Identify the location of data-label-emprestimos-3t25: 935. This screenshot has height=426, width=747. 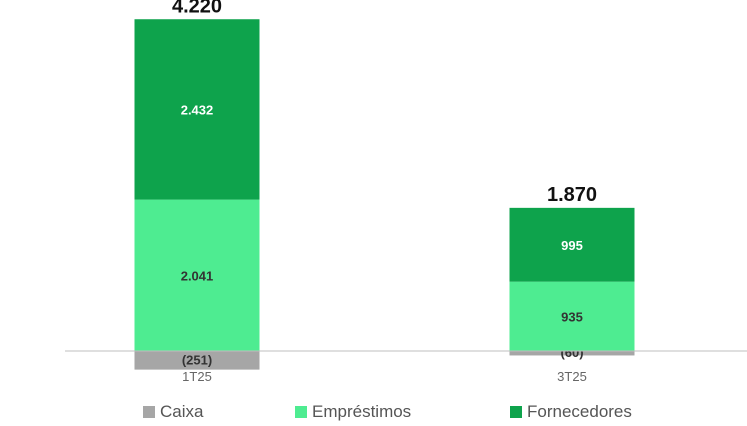
(572, 316).